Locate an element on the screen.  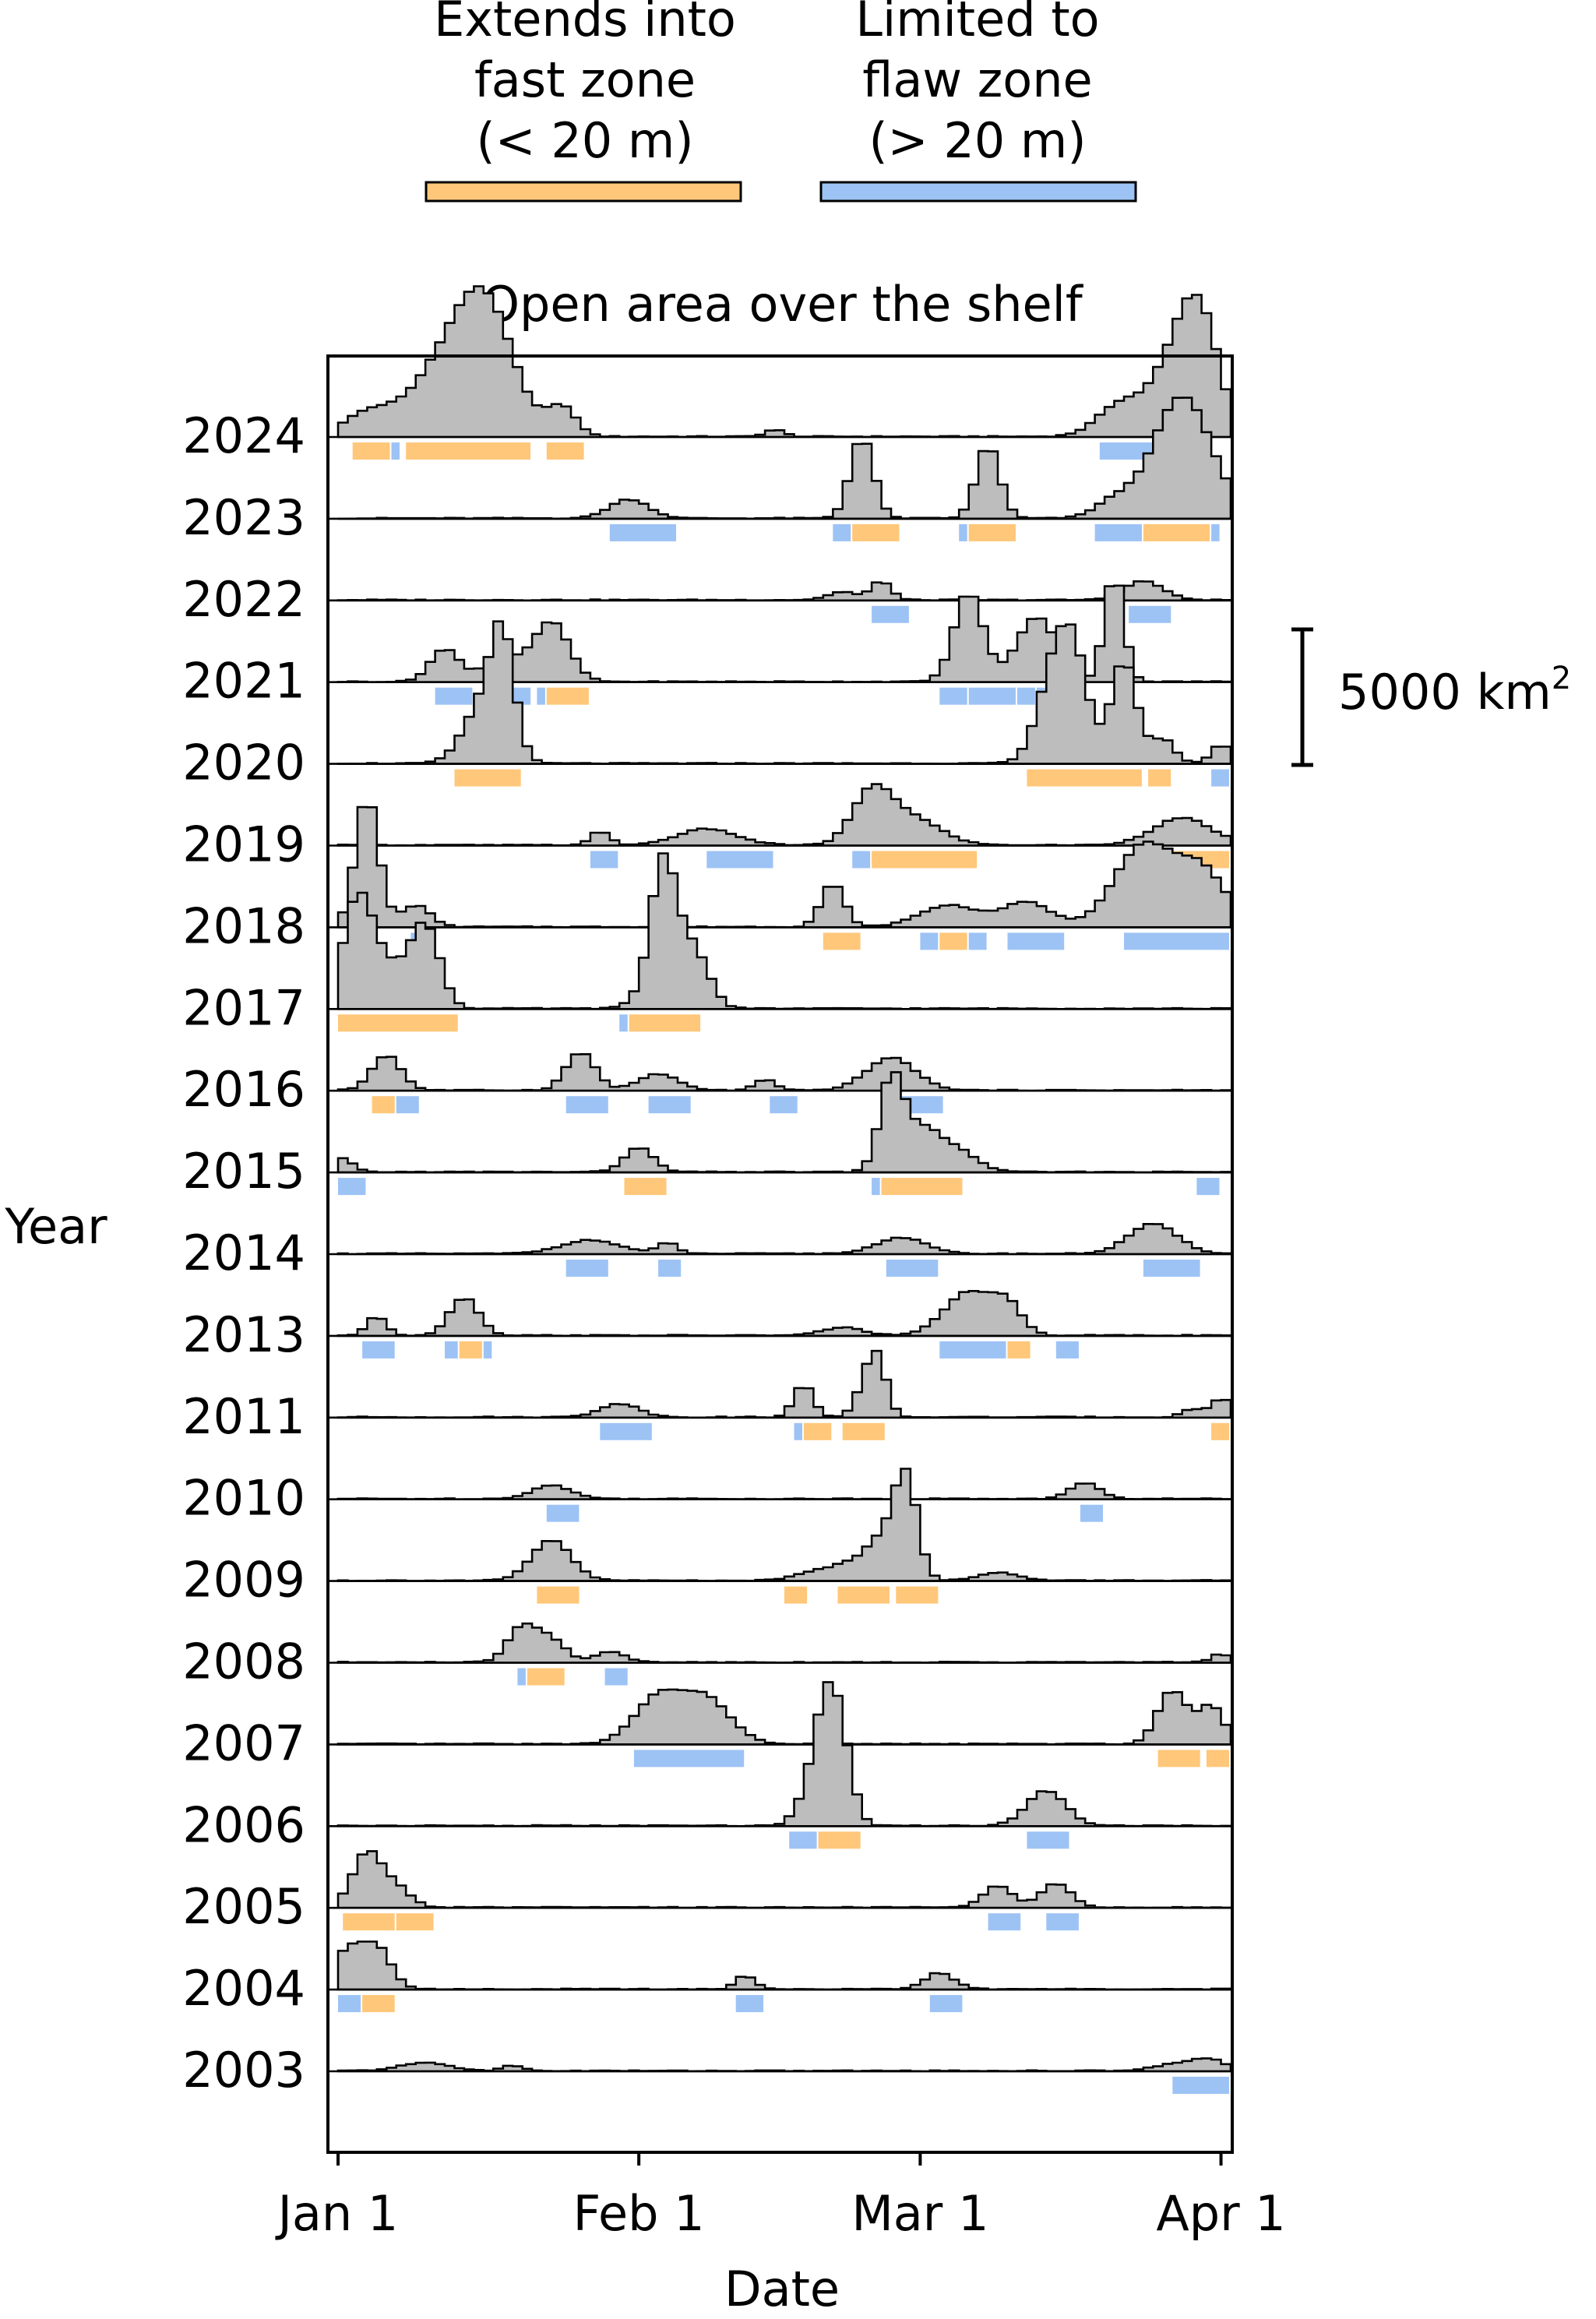
y-tick-label-2003: 2003 is located at coordinates (243, 2070).